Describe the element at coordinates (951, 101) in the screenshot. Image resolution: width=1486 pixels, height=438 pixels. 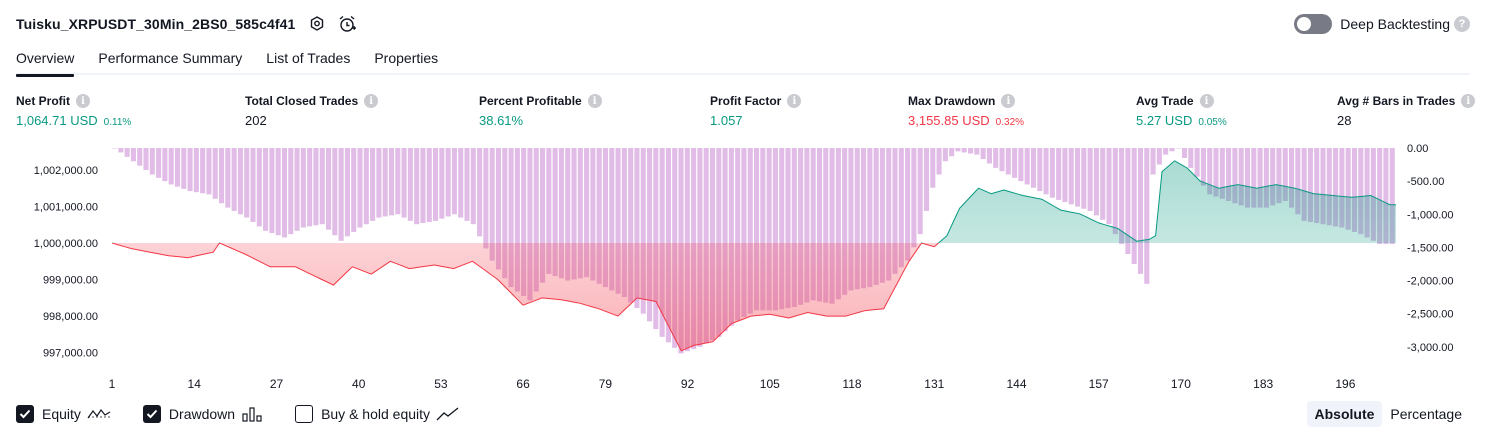
I see `stat-label: Max Drawdown` at that location.